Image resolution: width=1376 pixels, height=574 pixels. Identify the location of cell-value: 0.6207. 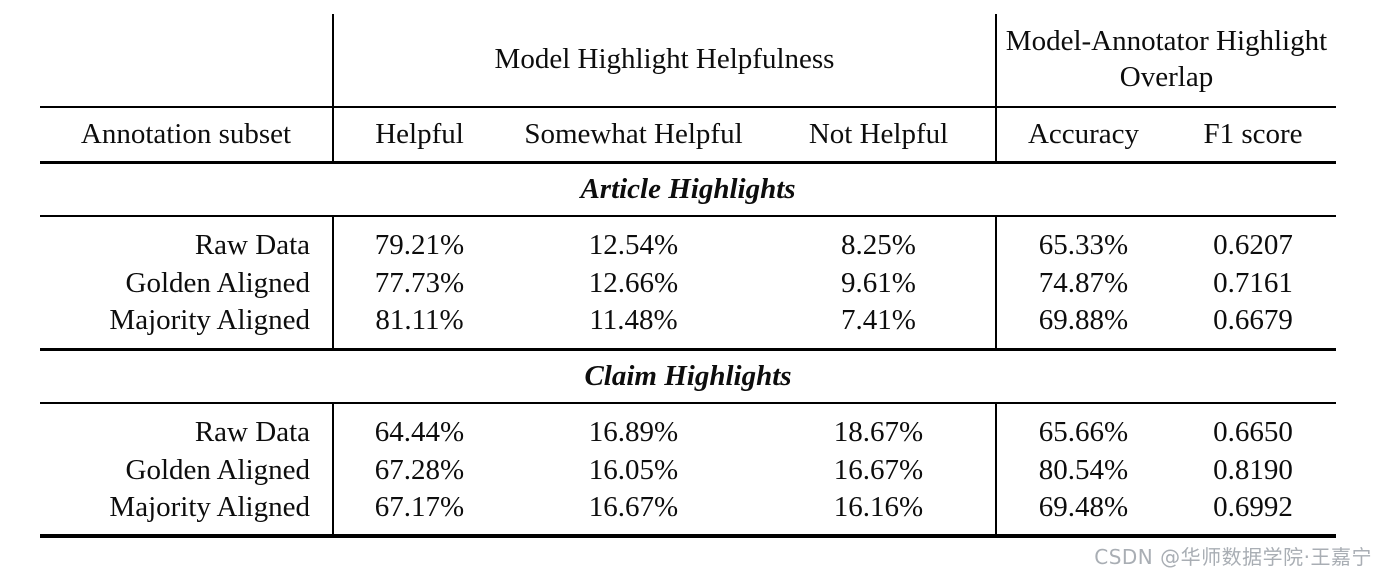
(1253, 245).